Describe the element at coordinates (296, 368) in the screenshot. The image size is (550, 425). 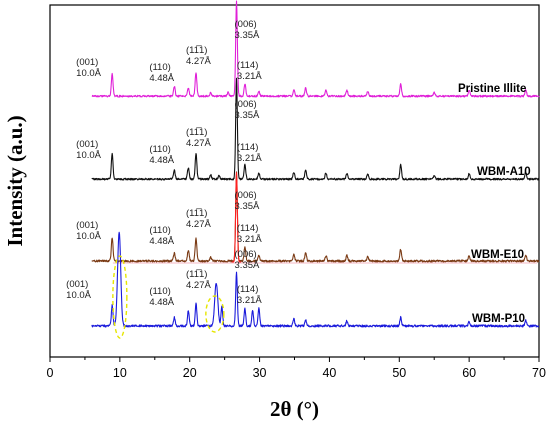
I see `x-axis: 0 10 20 30 40 50 60 70` at that location.